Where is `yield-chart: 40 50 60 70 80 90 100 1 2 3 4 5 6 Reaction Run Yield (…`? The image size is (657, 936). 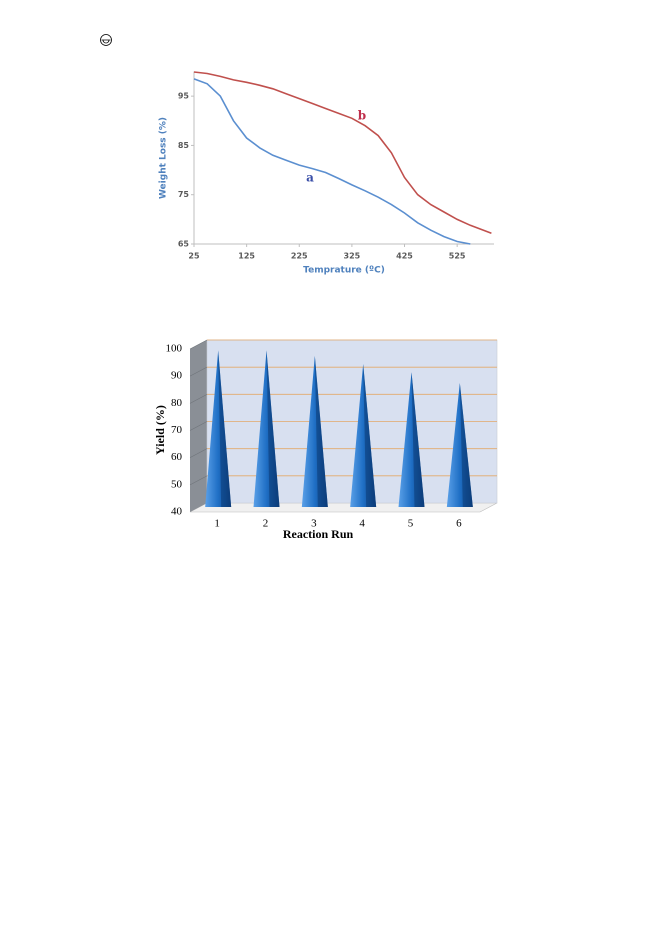 yield-chart: 40 50 60 70 80 90 100 1 2 3 4 5 6 Reaction Run Yield (… is located at coordinates (325, 440).